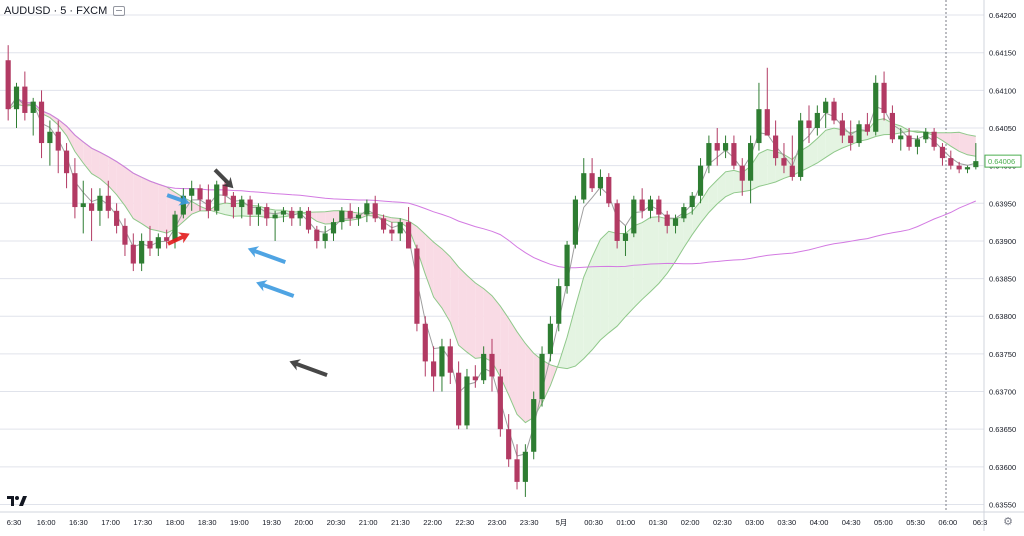  Describe the element at coordinates (17, 501) in the screenshot. I see `tradingview-logo-icon` at that location.